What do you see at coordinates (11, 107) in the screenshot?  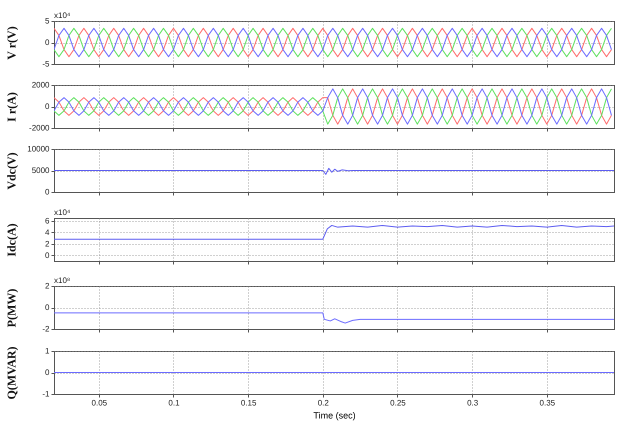 I see `y-axis-title: I r(A)` at bounding box center [11, 107].